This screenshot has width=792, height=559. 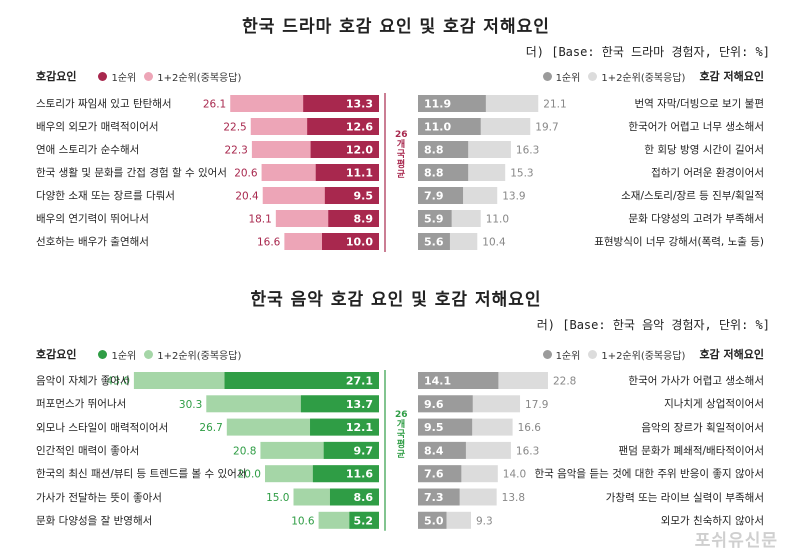 I want to click on positive-first-value: 10.0, so click(x=359, y=242).